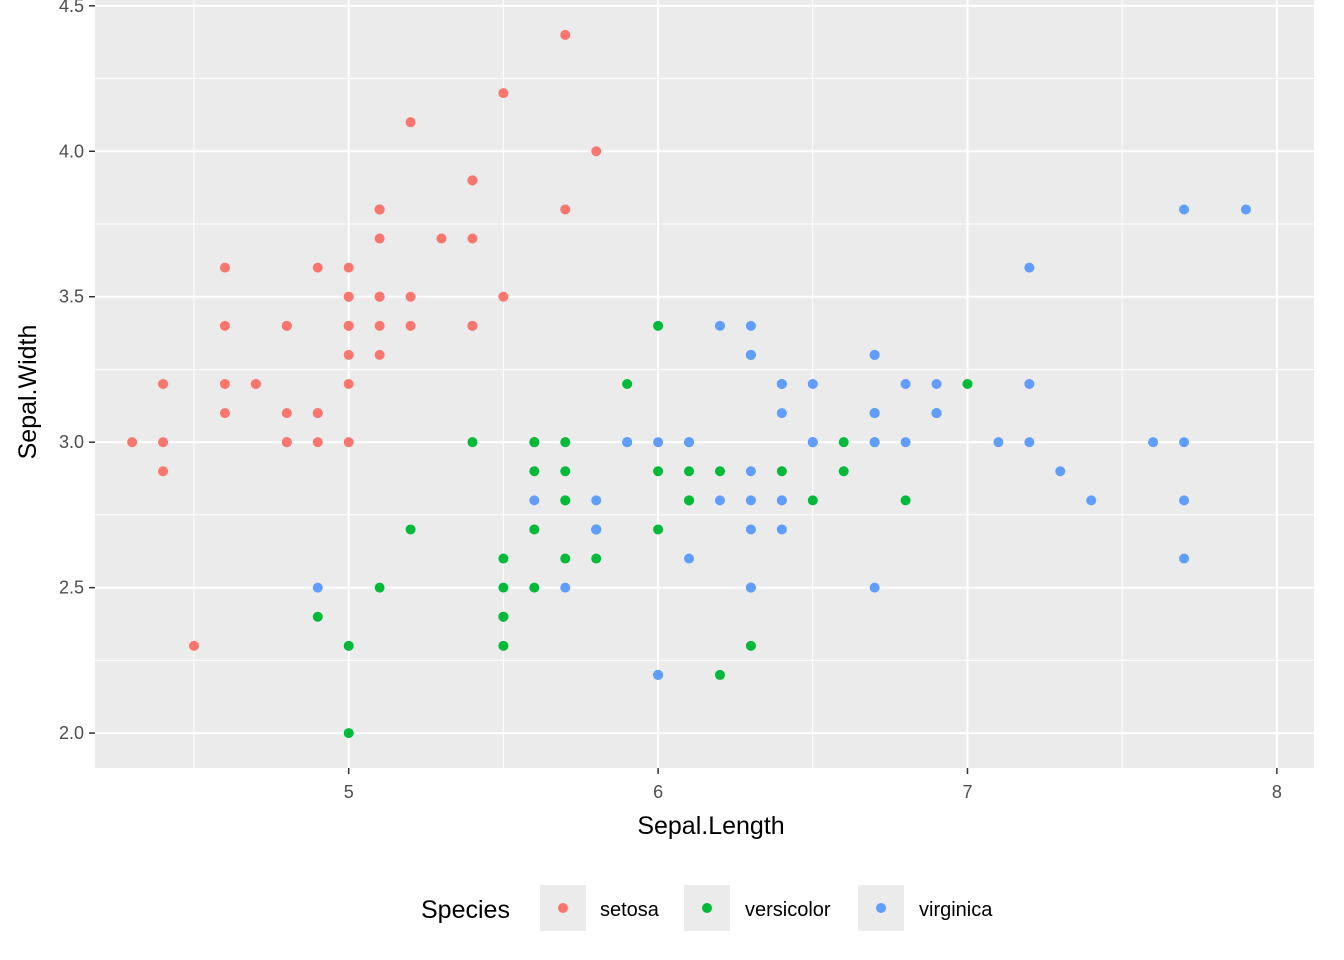 This screenshot has height=960, width=1344. I want to click on legend-title: Species, so click(465, 910).